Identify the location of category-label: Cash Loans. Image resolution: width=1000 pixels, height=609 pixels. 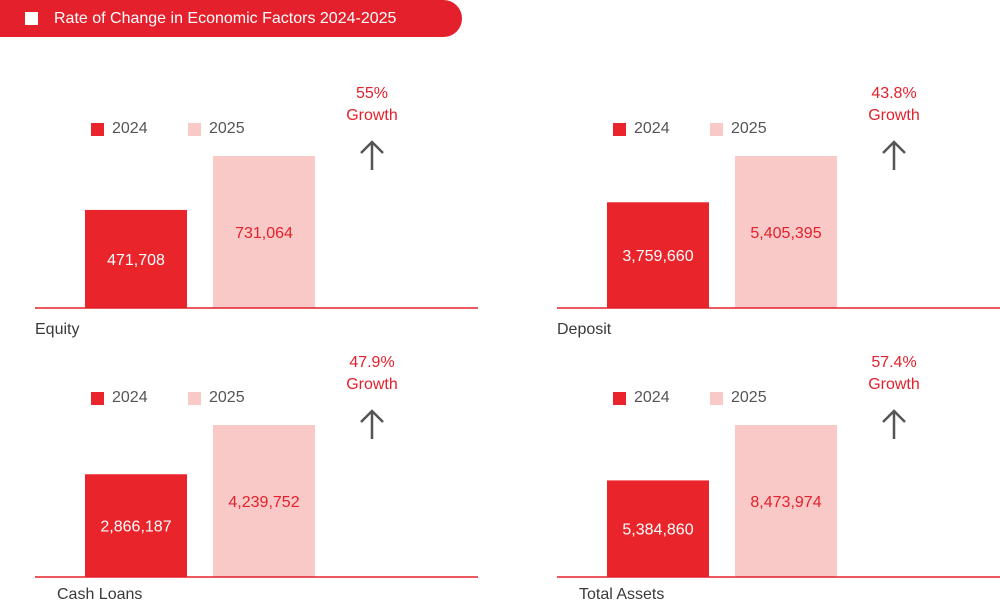
(100, 594).